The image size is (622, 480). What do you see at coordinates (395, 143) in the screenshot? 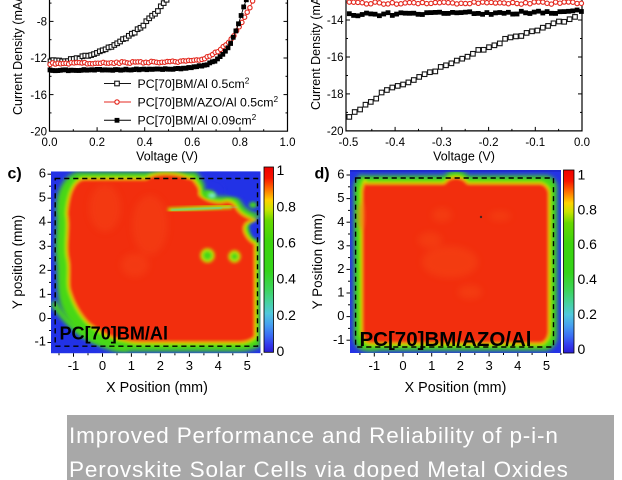
I see `svg-text: -0.4` at bounding box center [395, 143].